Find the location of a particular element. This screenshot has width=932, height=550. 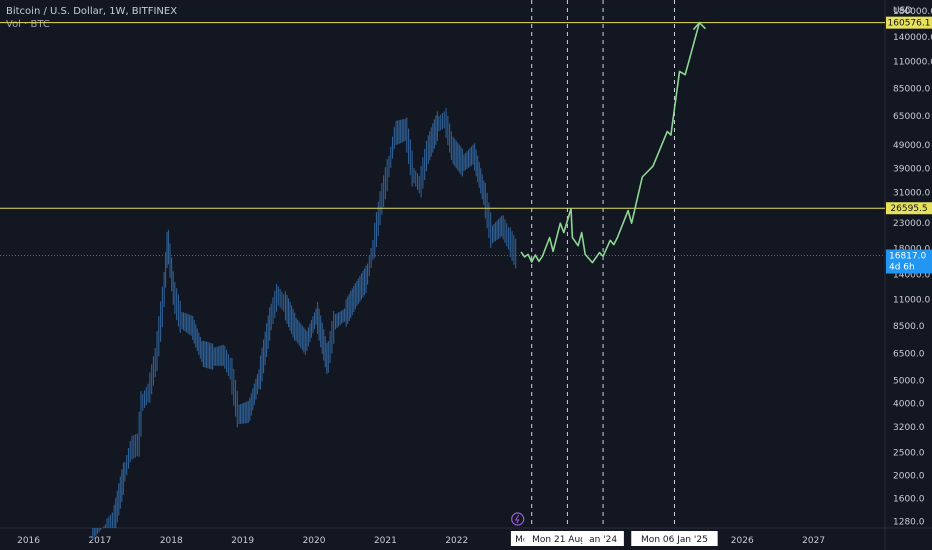

volume-indicator-label: Vol · BTC is located at coordinates (28, 24).